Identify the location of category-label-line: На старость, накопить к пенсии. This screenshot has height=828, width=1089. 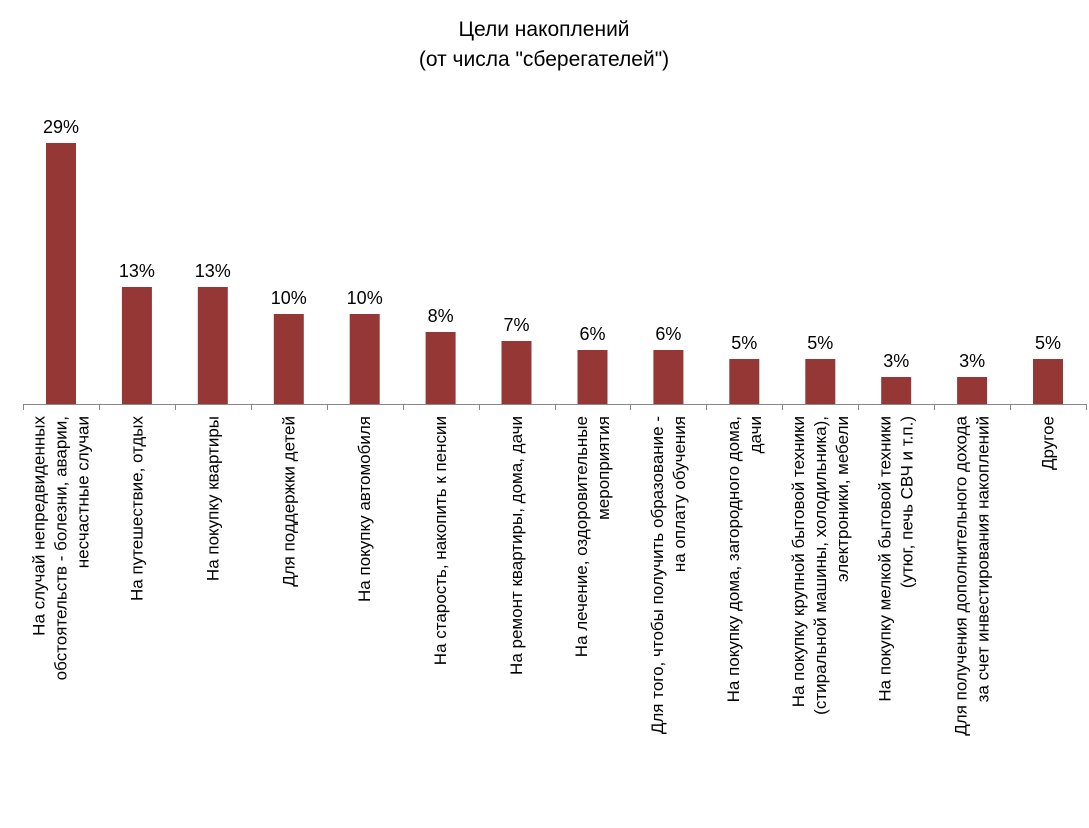
(440, 540).